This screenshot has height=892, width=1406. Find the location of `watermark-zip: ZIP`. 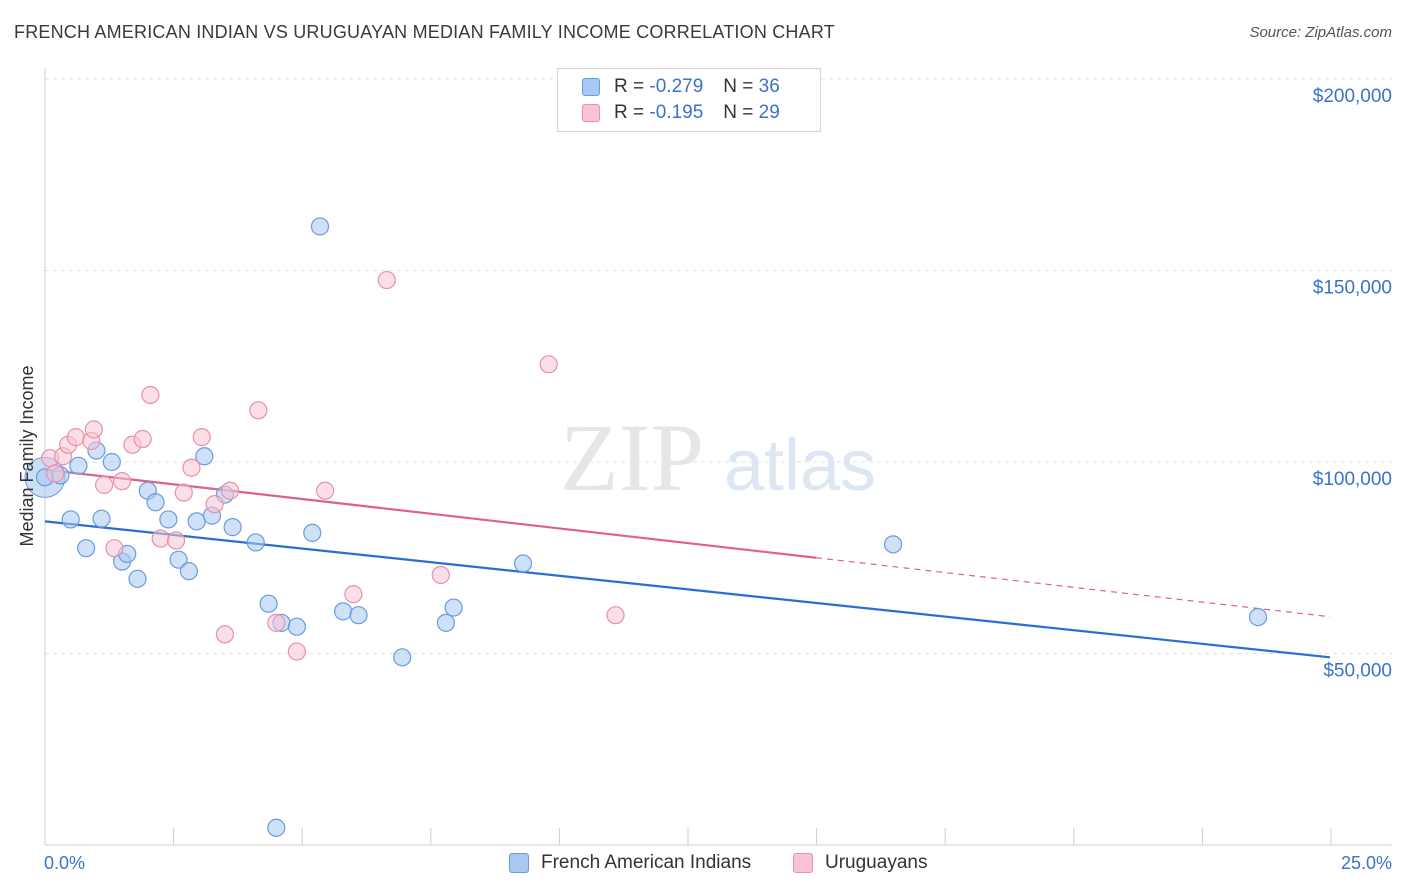

watermark-zip: ZIP is located at coordinates (632, 457).